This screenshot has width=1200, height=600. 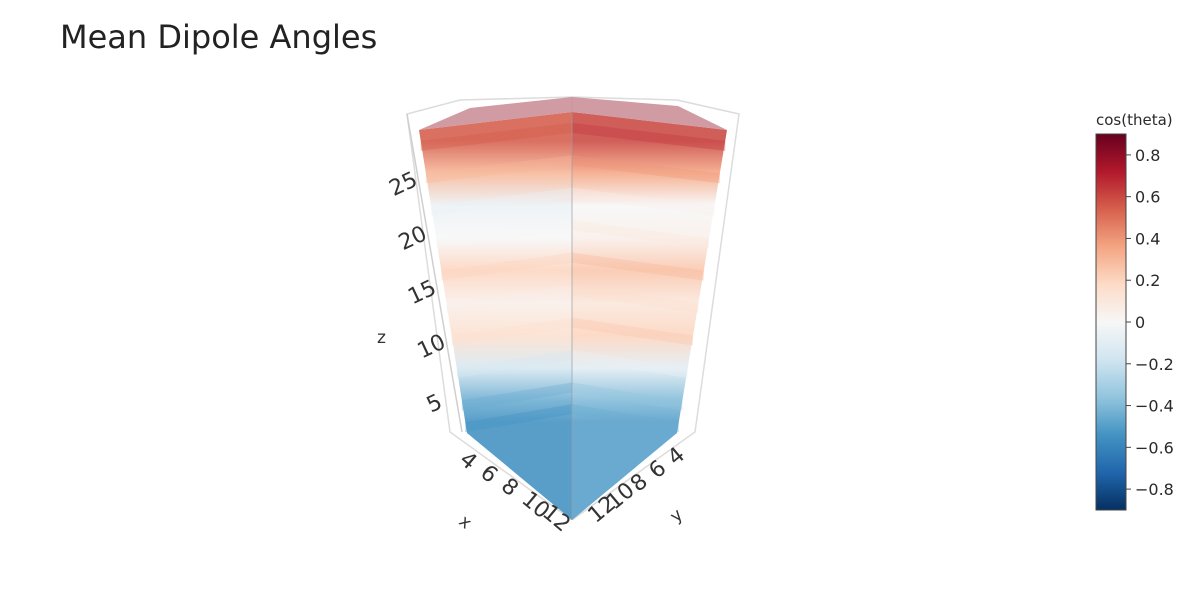 What do you see at coordinates (1140, 322) in the screenshot?
I see `colorbar-tick-label: 0` at bounding box center [1140, 322].